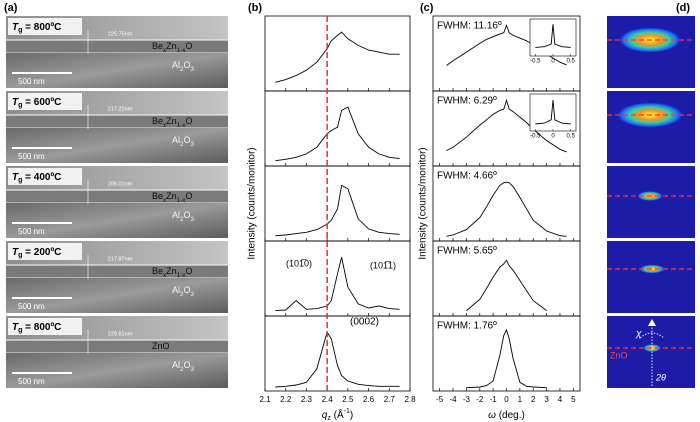 This screenshot has height=422, width=700. I want to click on thickness: 217.22nm, so click(120, 109).